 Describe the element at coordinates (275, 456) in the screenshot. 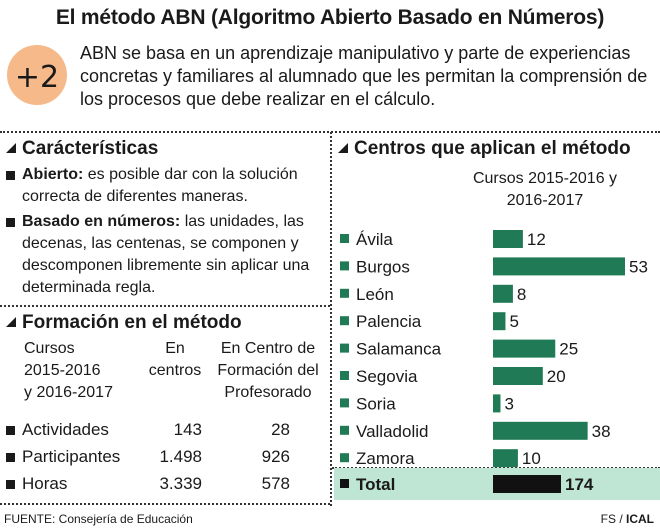

I see `row-cfp-value: 926` at that location.